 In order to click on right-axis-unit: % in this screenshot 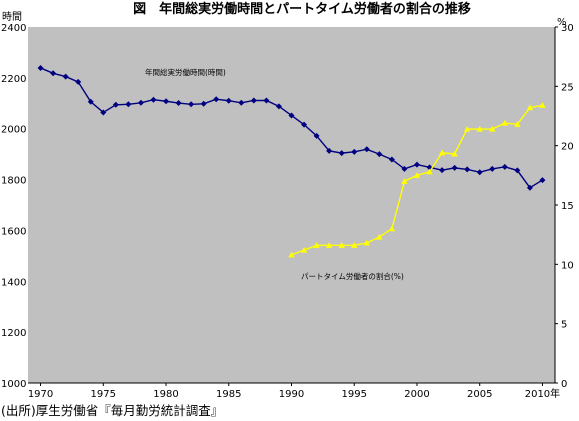, I will do `click(562, 22)`.